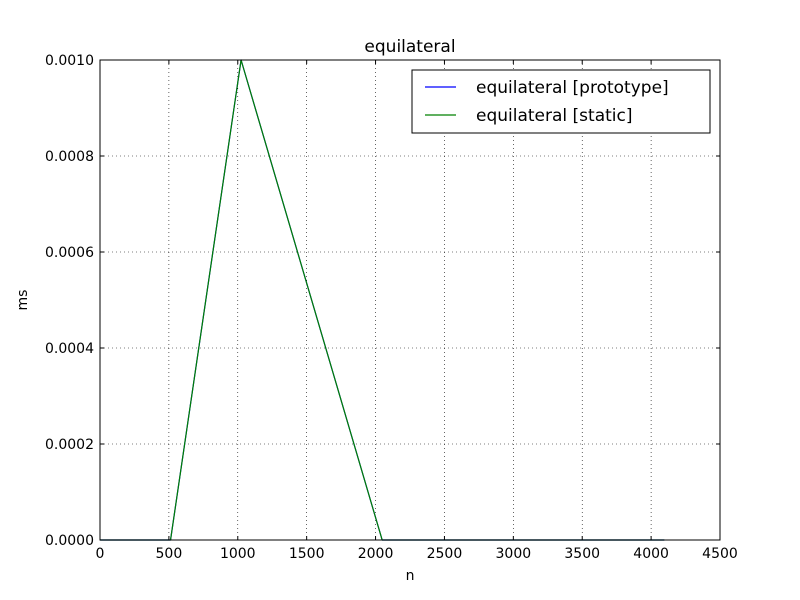 The width and height of the screenshot is (800, 600). Describe the element at coordinates (69, 349) in the screenshot. I see `y-tick-label: 0.0004` at that location.